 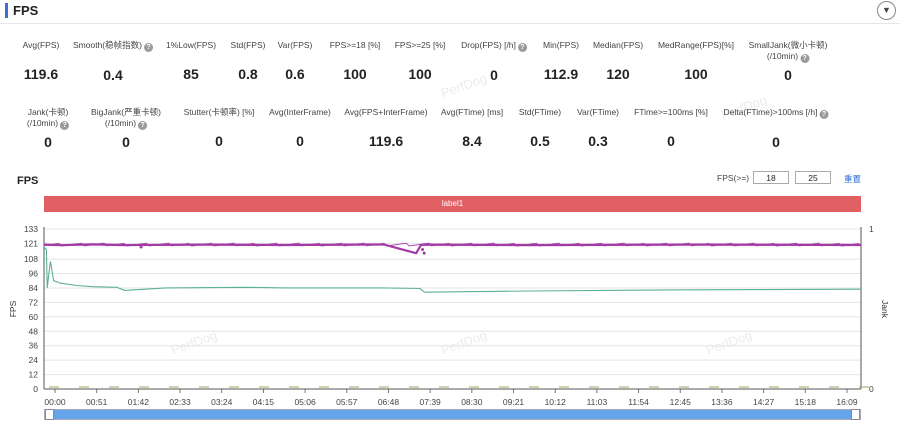 I want to click on x-tick-label: 07:39, so click(x=431, y=402).